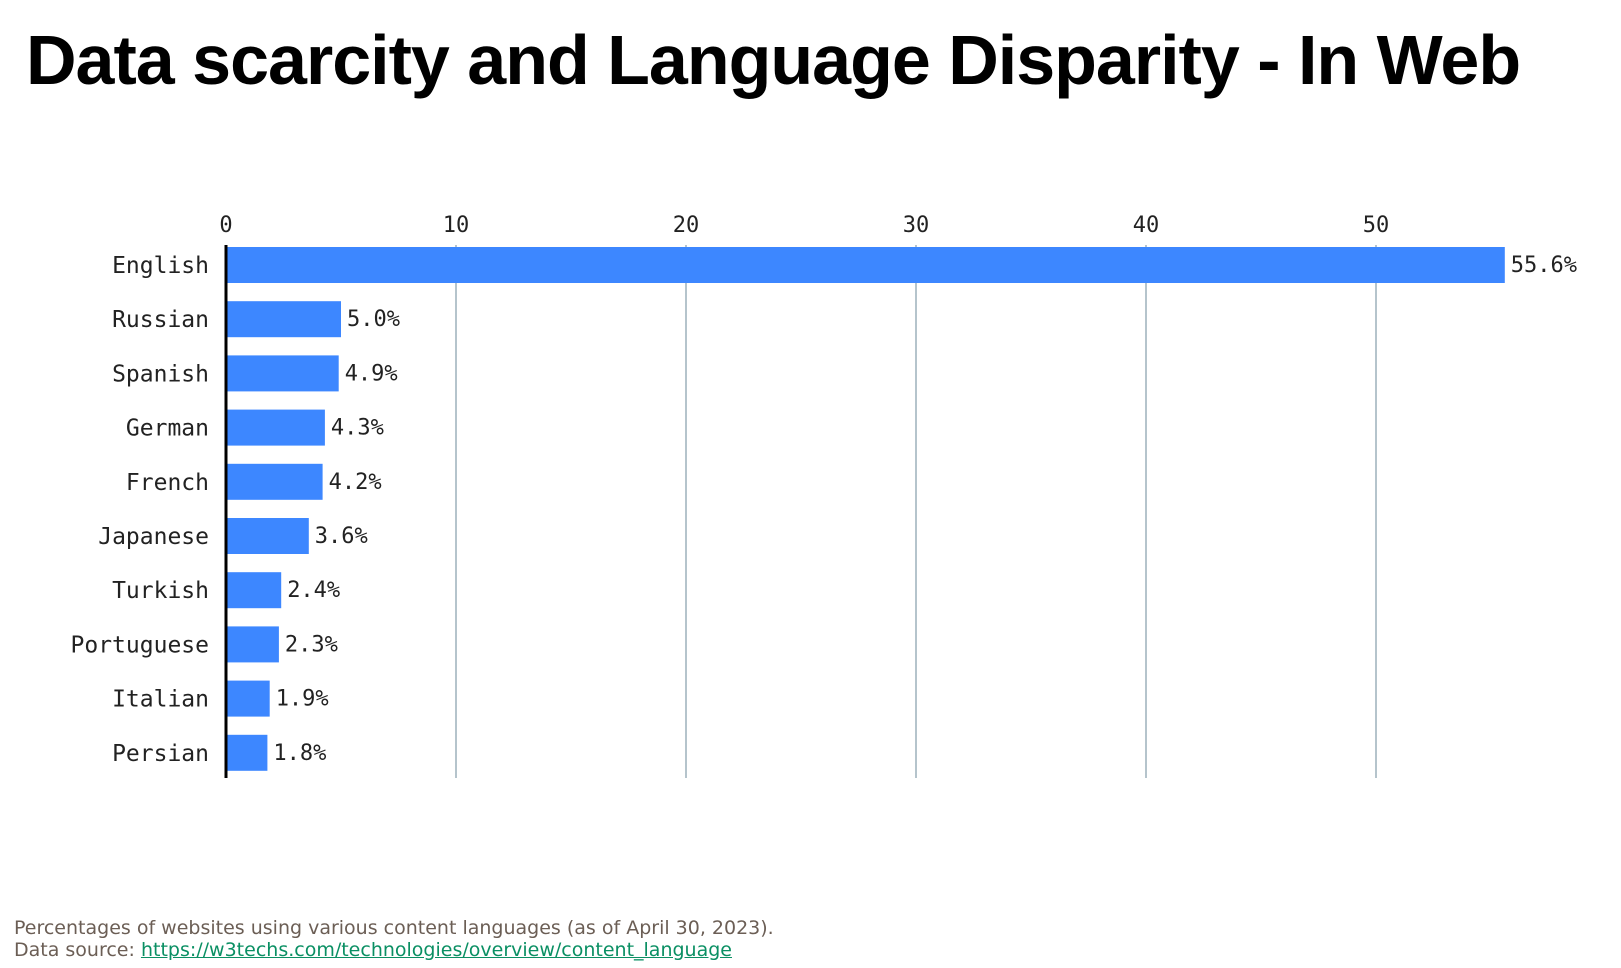 The image size is (1621, 968). What do you see at coordinates (299, 753) in the screenshot?
I see `value-label: 1.8%` at bounding box center [299, 753].